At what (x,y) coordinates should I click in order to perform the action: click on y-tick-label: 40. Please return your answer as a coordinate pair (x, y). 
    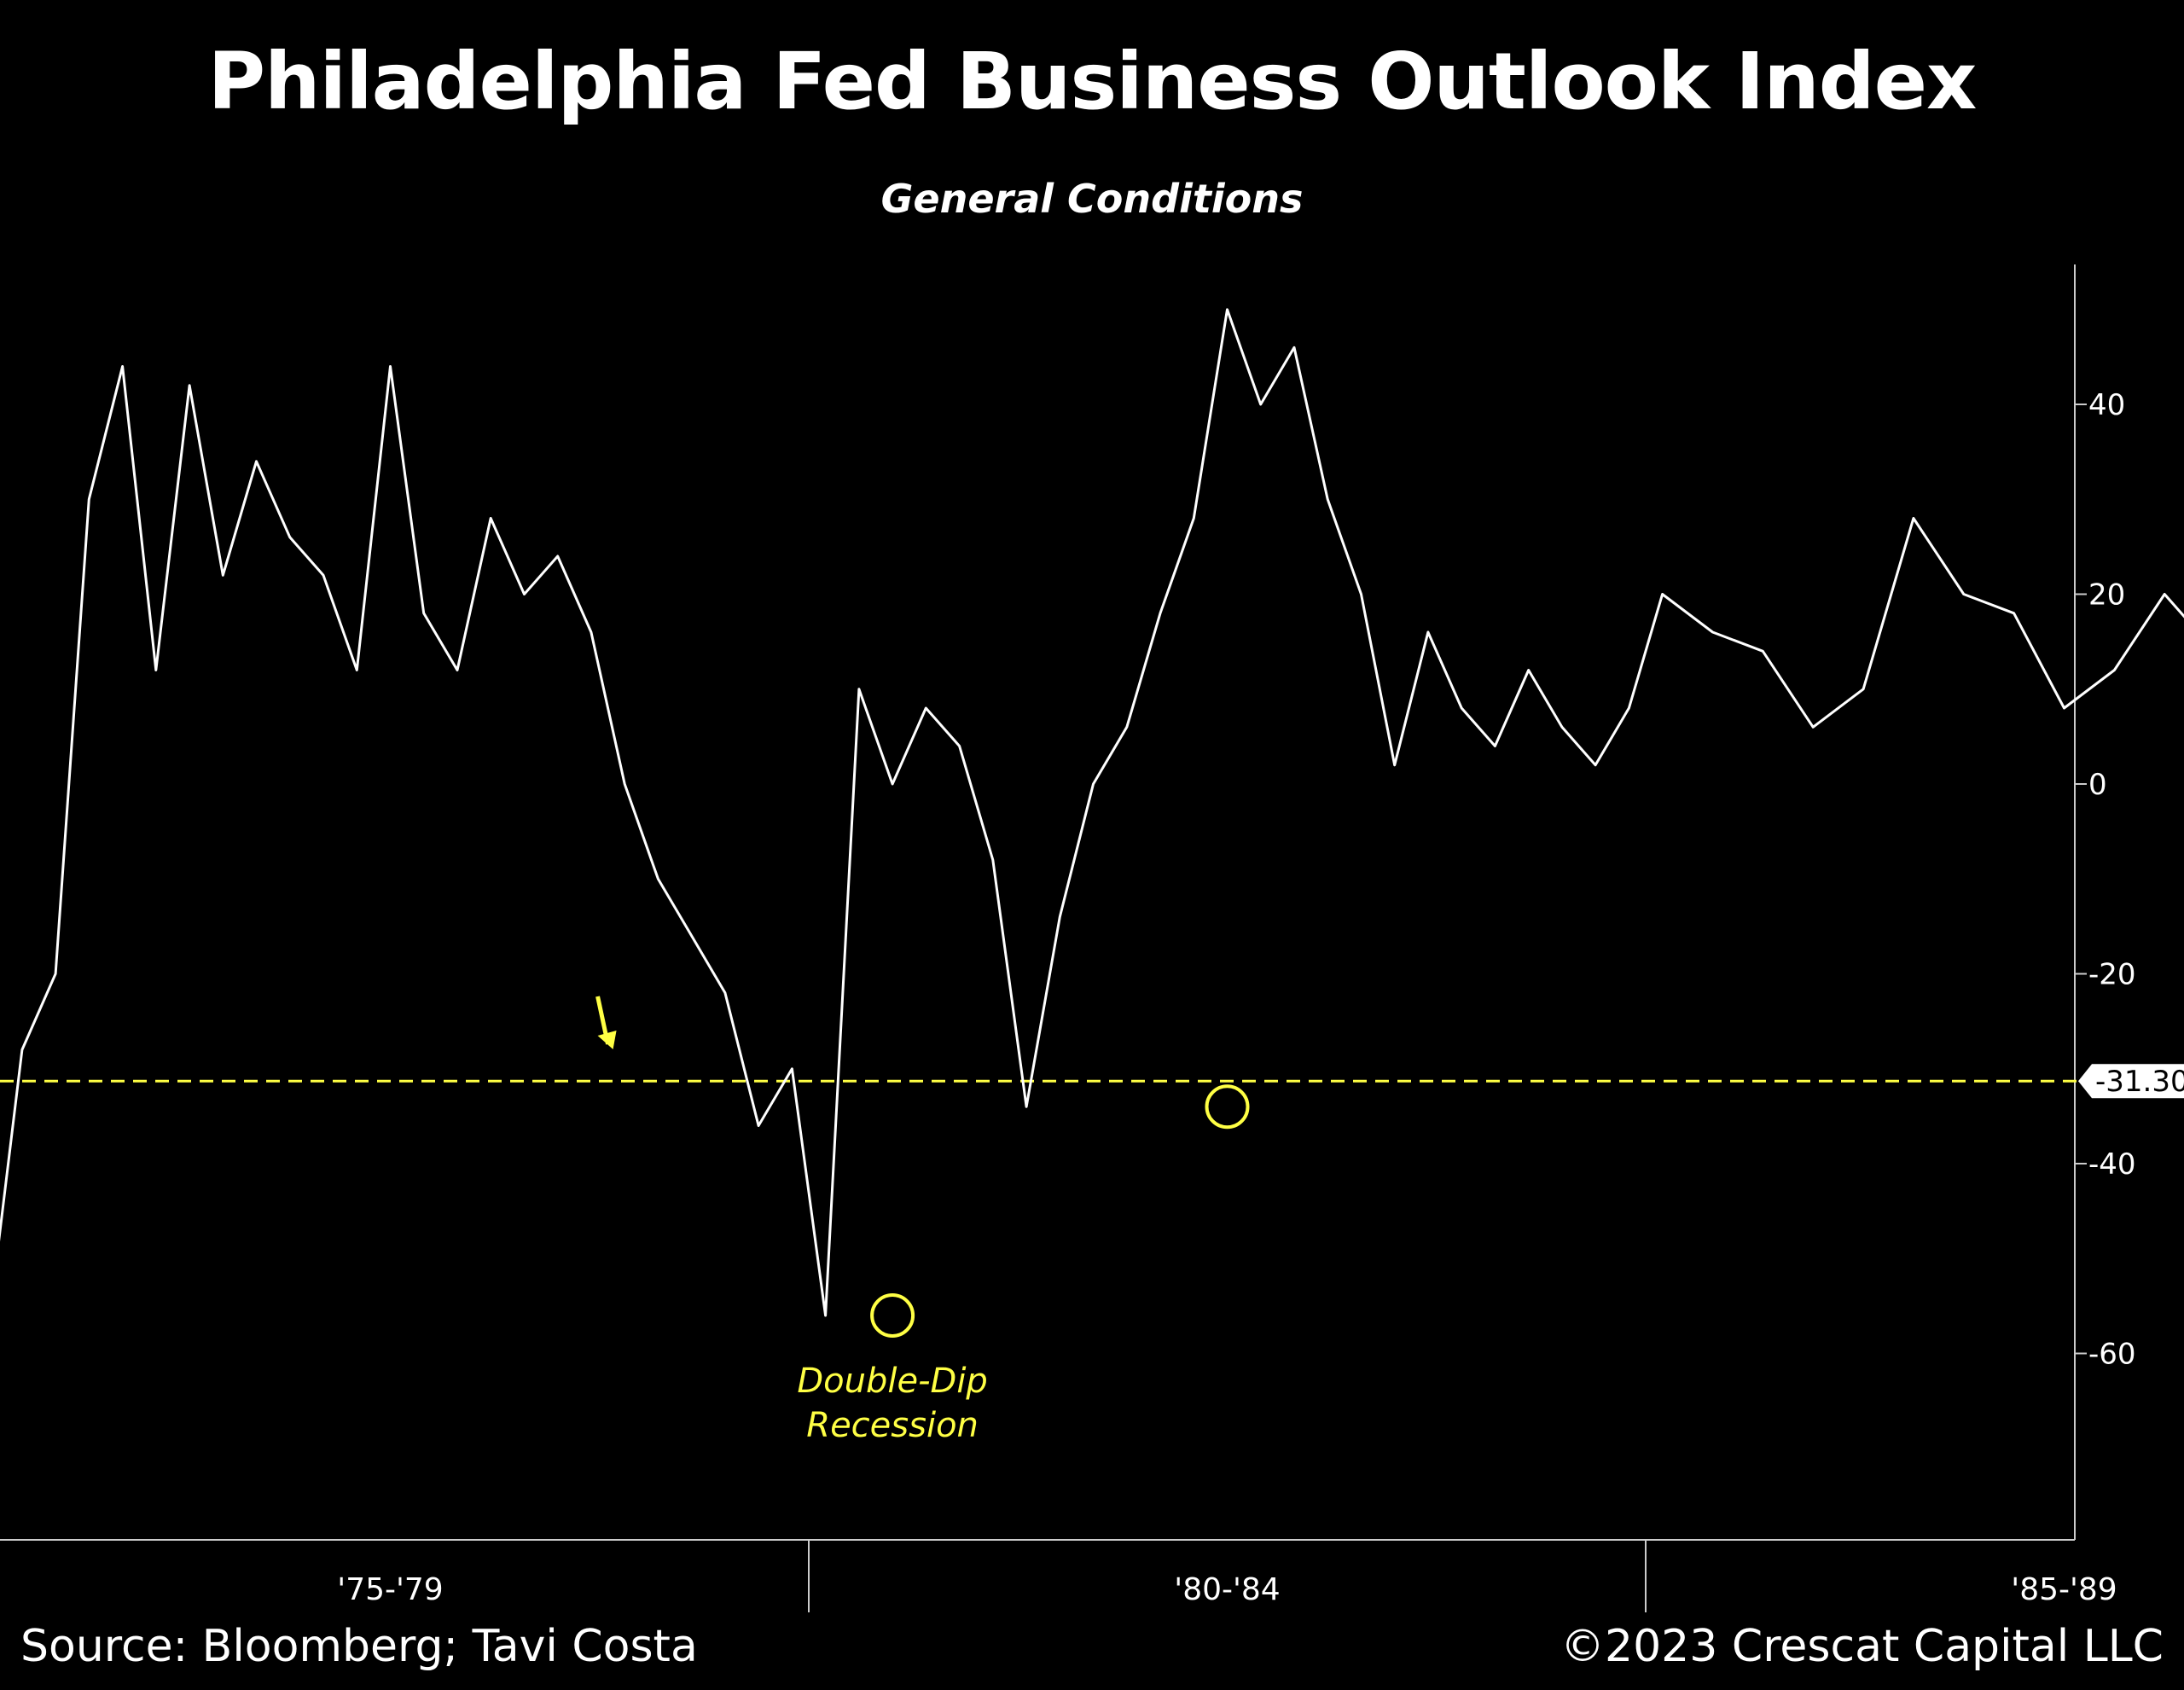
    Looking at the image, I should click on (2106, 405).